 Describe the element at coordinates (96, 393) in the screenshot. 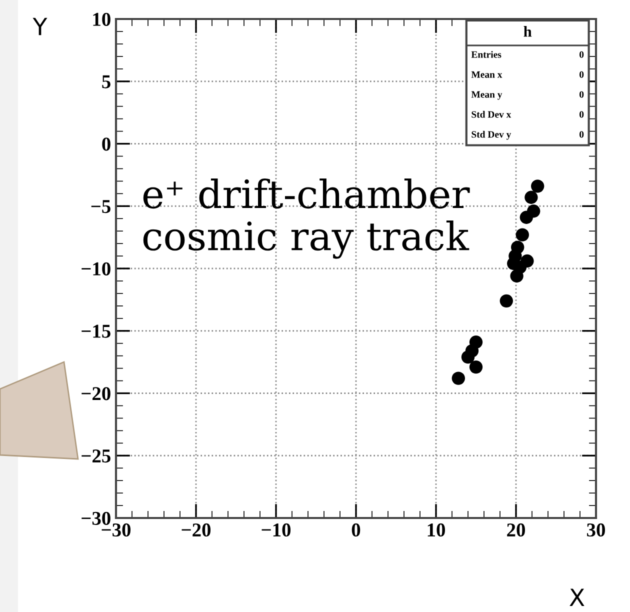

I see `y-tick-label: −20` at that location.